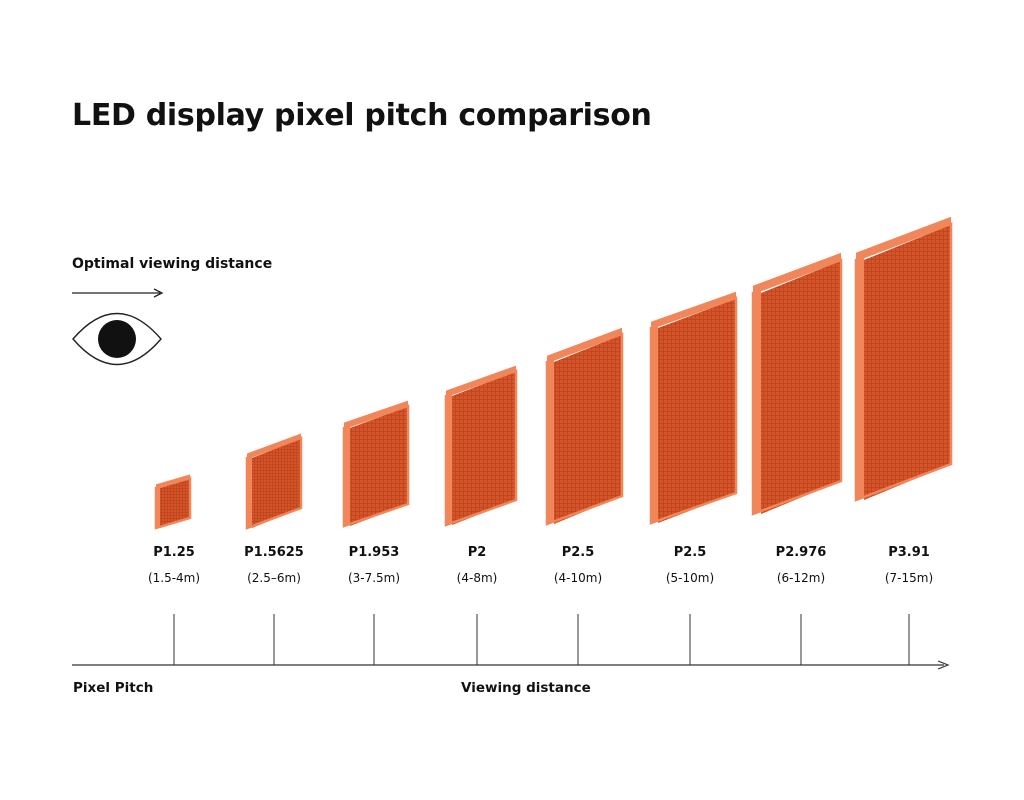 This screenshot has width=1024, height=800. What do you see at coordinates (118, 293) in the screenshot?
I see `arrow-right-icon` at bounding box center [118, 293].